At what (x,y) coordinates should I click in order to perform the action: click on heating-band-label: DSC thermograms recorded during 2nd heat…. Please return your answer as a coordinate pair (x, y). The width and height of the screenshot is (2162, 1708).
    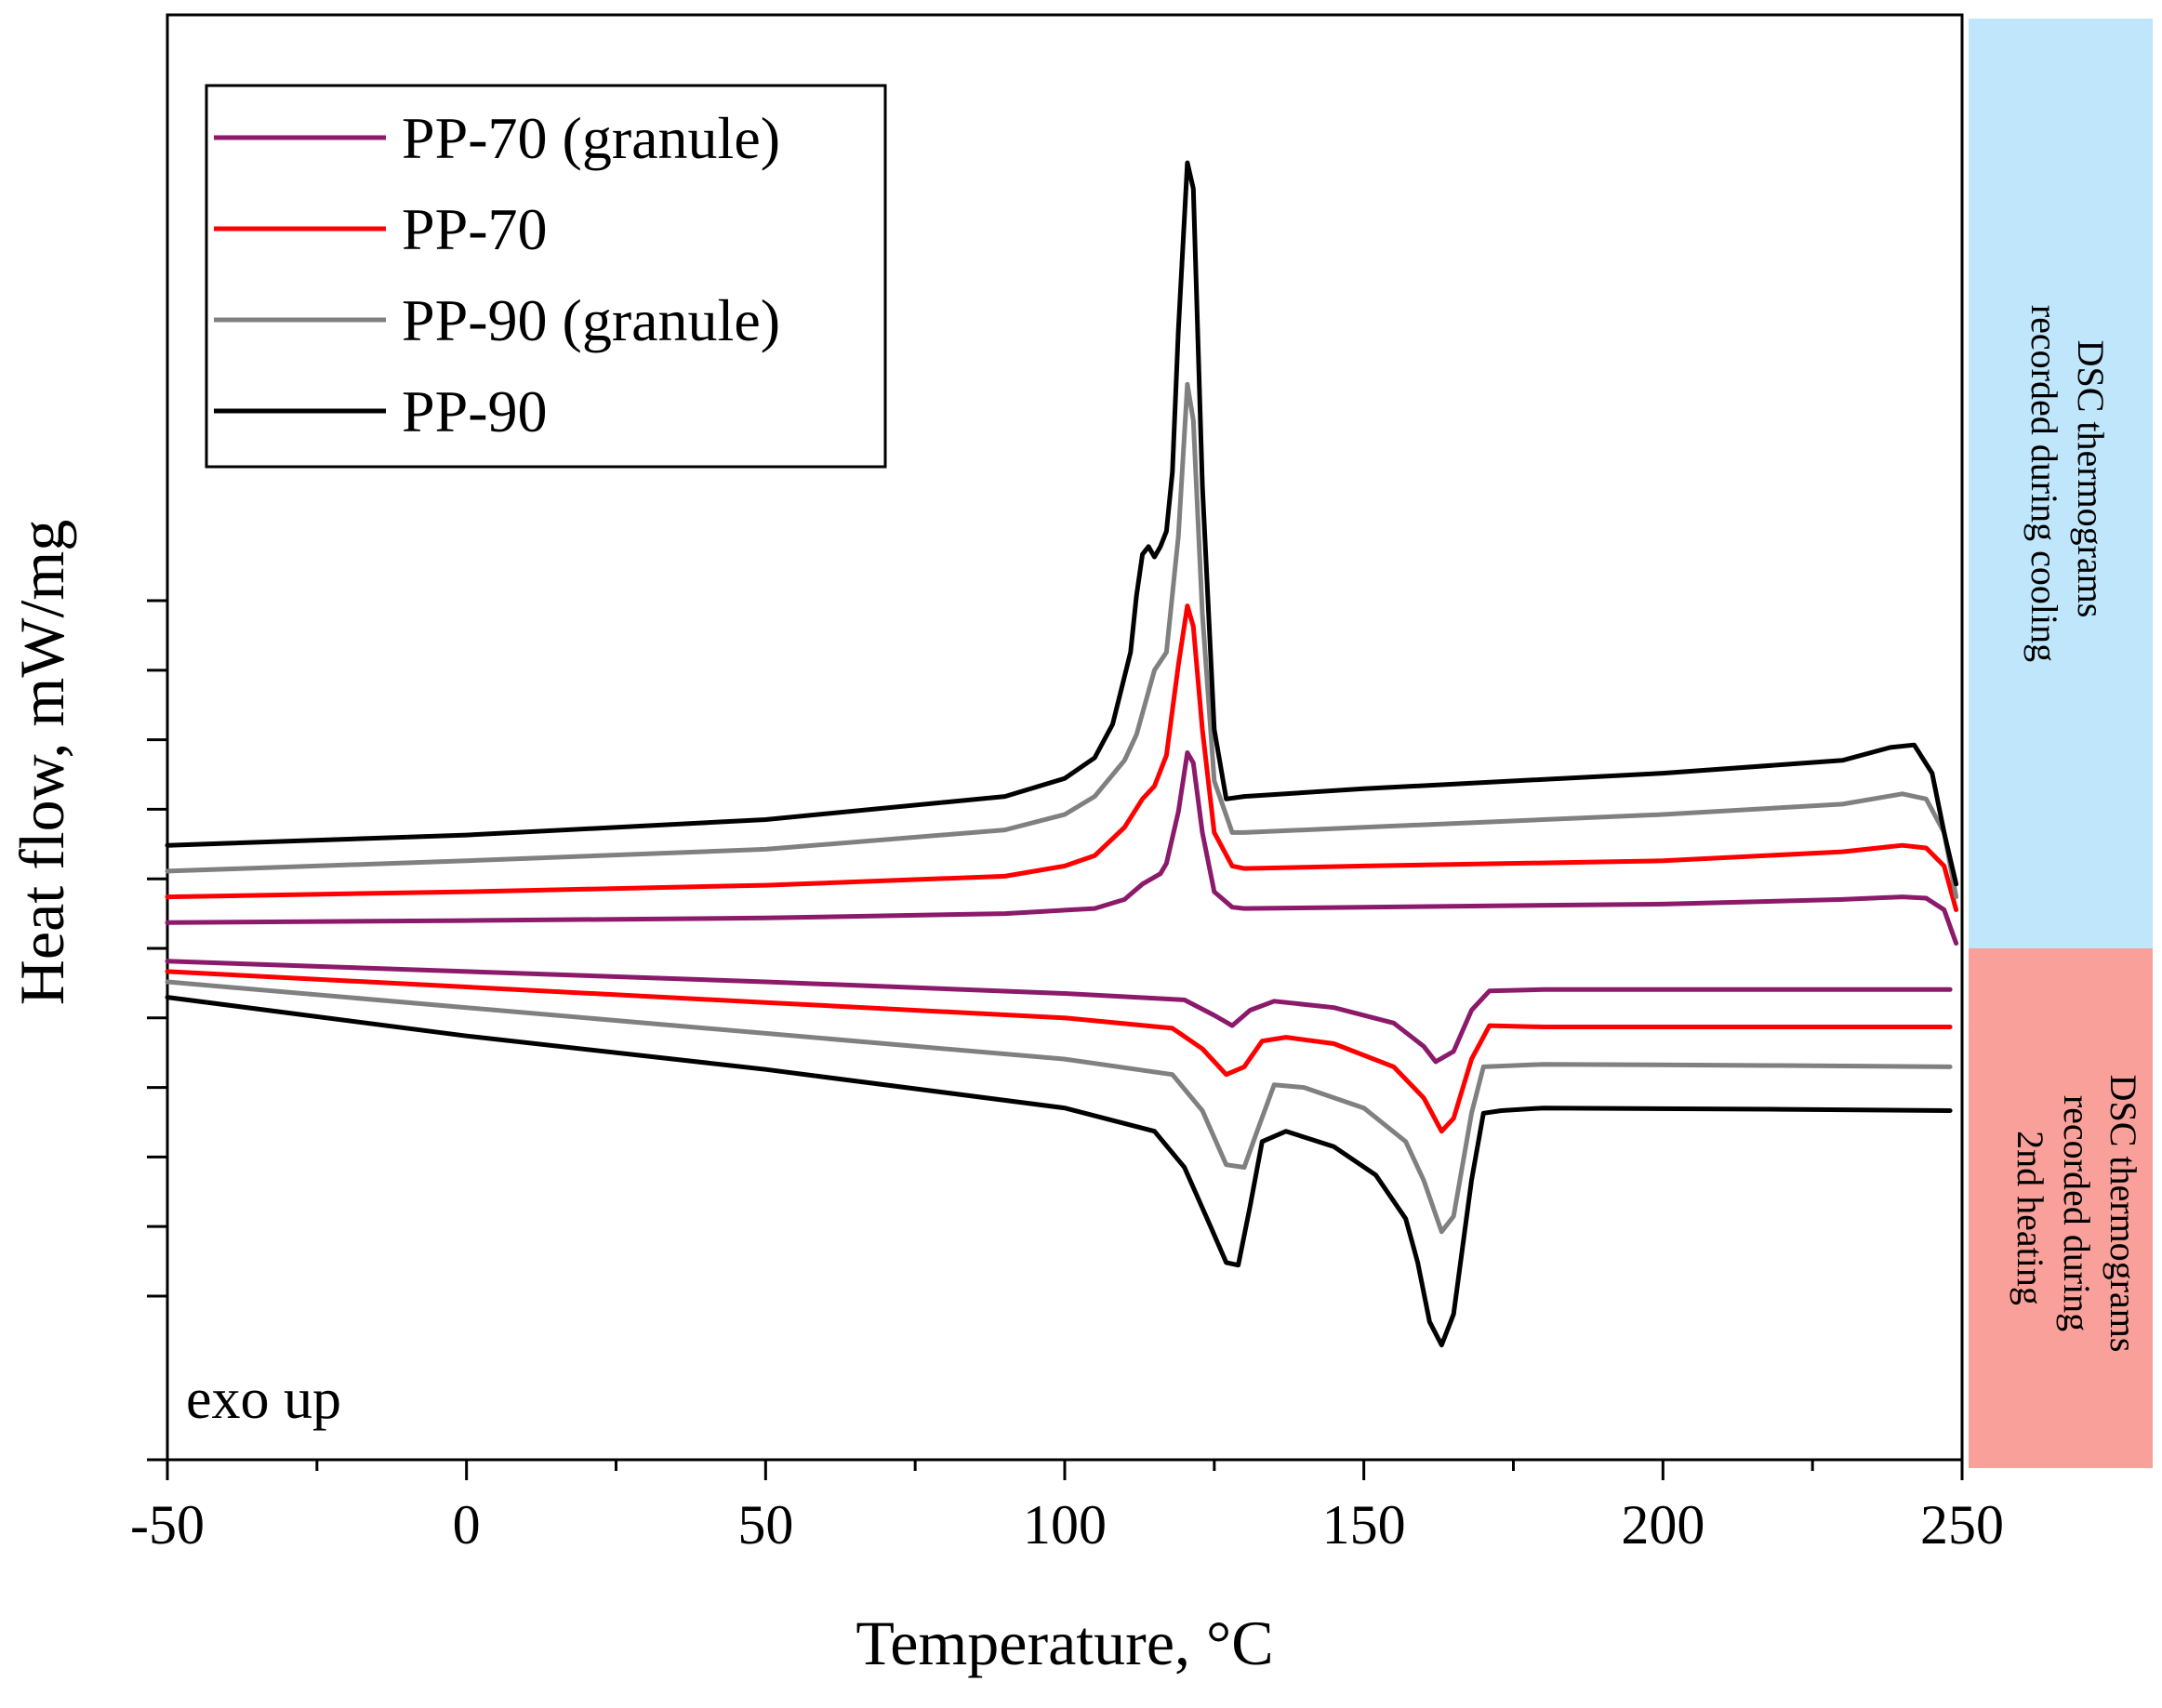
    Looking at the image, I should click on (2076, 1218).